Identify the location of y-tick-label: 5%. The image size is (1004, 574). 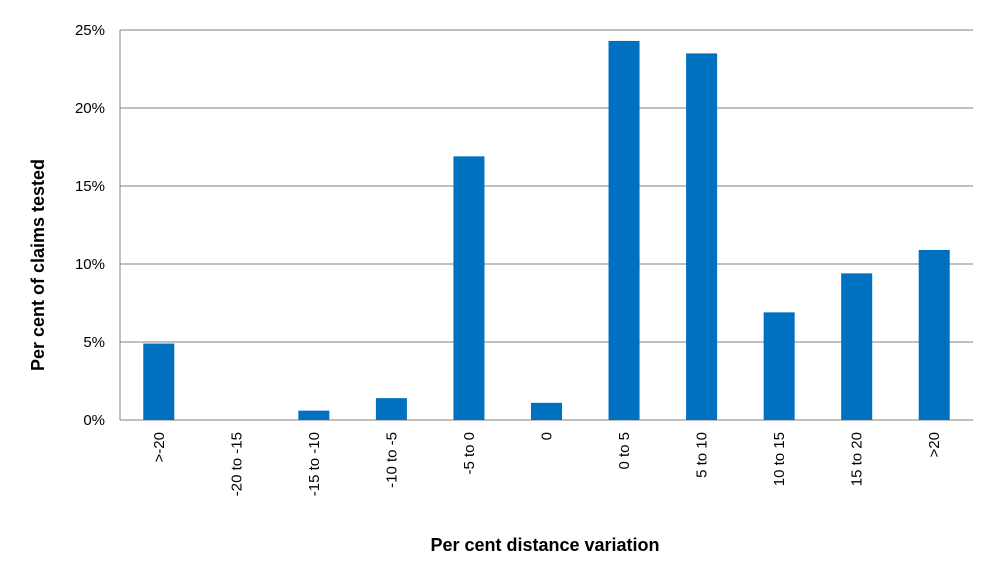
(94, 342).